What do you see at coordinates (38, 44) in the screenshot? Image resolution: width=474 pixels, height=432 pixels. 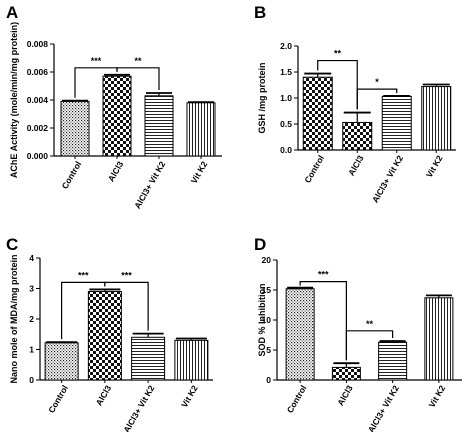 I see `y-tick-label: 0.008` at bounding box center [38, 44].